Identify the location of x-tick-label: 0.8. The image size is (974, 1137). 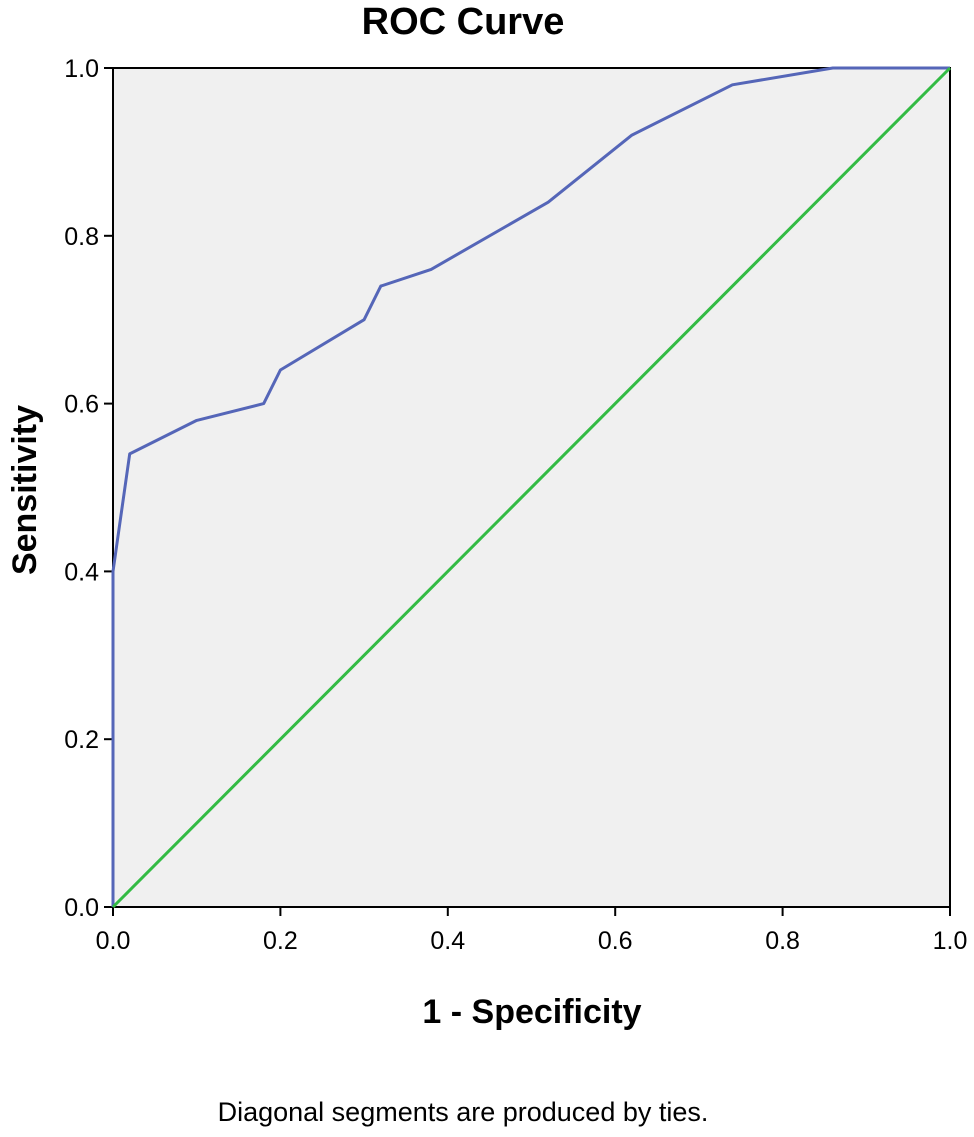
(782, 941).